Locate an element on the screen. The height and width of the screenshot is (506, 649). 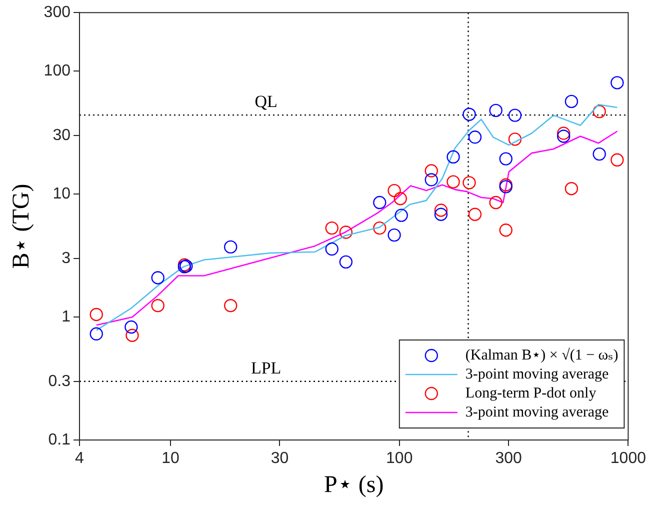
y-tick-label: 0.3 is located at coordinates (59, 381).